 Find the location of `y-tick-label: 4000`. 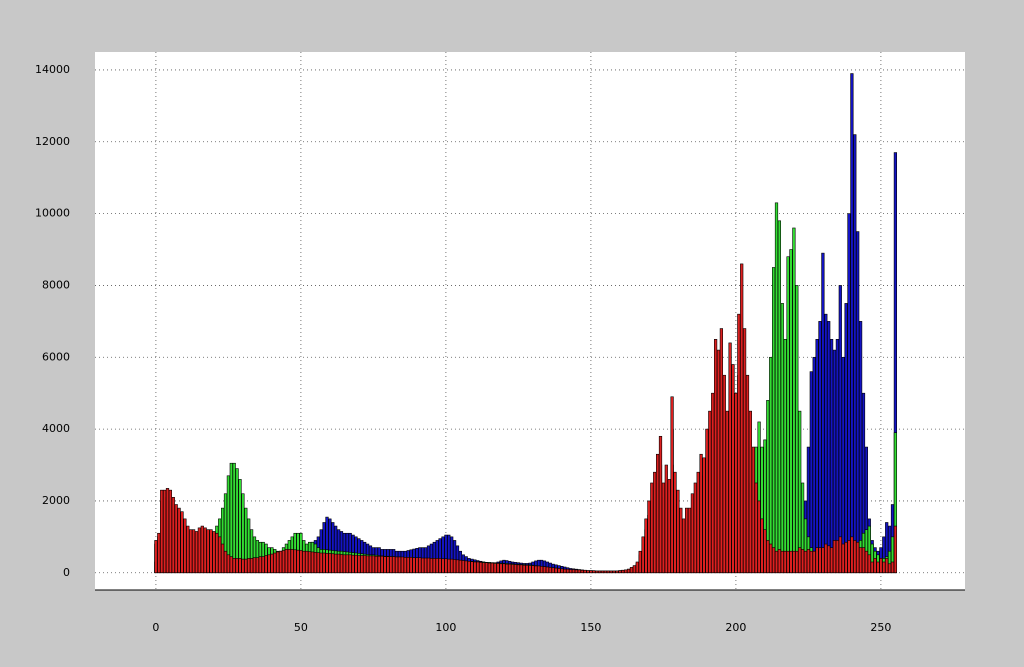

y-tick-label: 4000 is located at coordinates (56, 428).